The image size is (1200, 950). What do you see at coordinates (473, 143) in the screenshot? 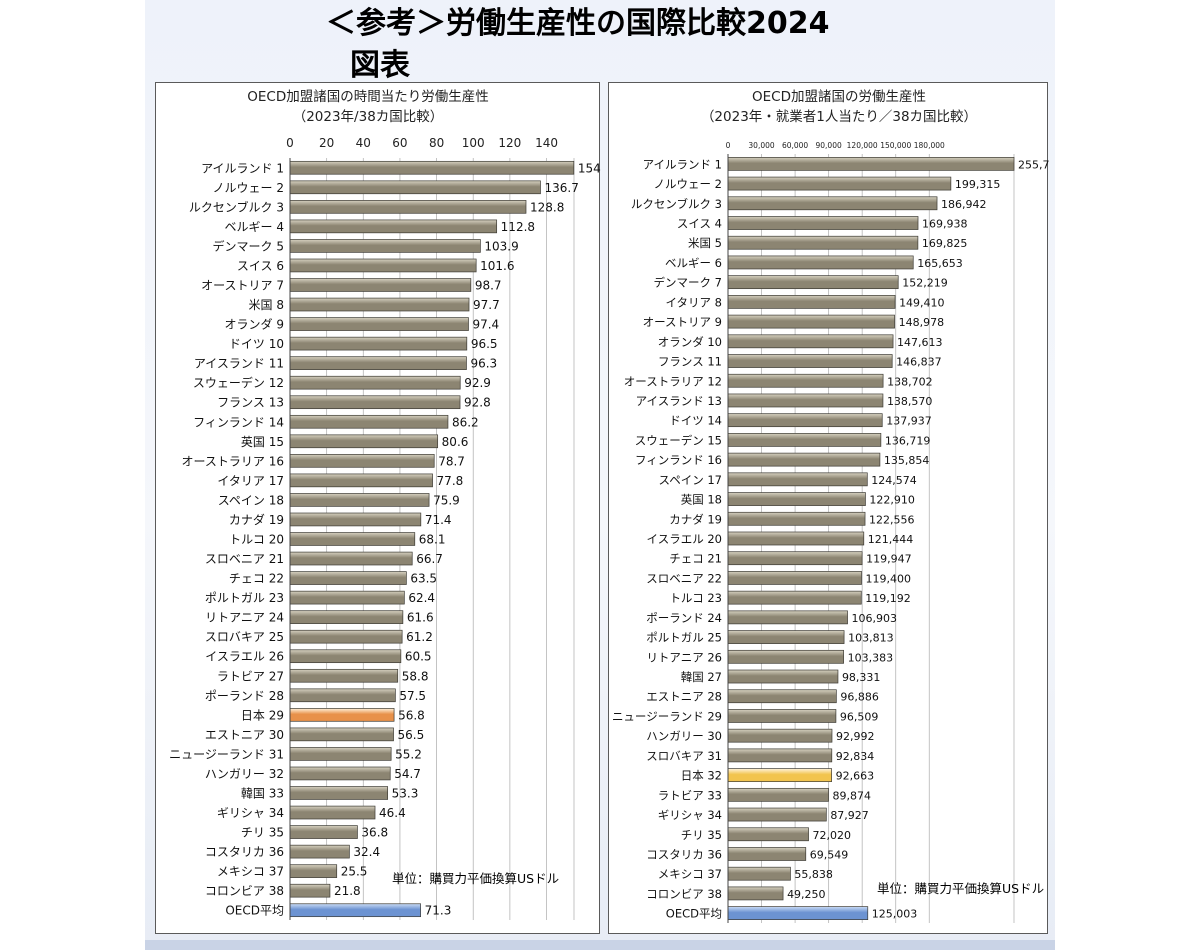
I see `left-tick-label: 100` at bounding box center [473, 143].